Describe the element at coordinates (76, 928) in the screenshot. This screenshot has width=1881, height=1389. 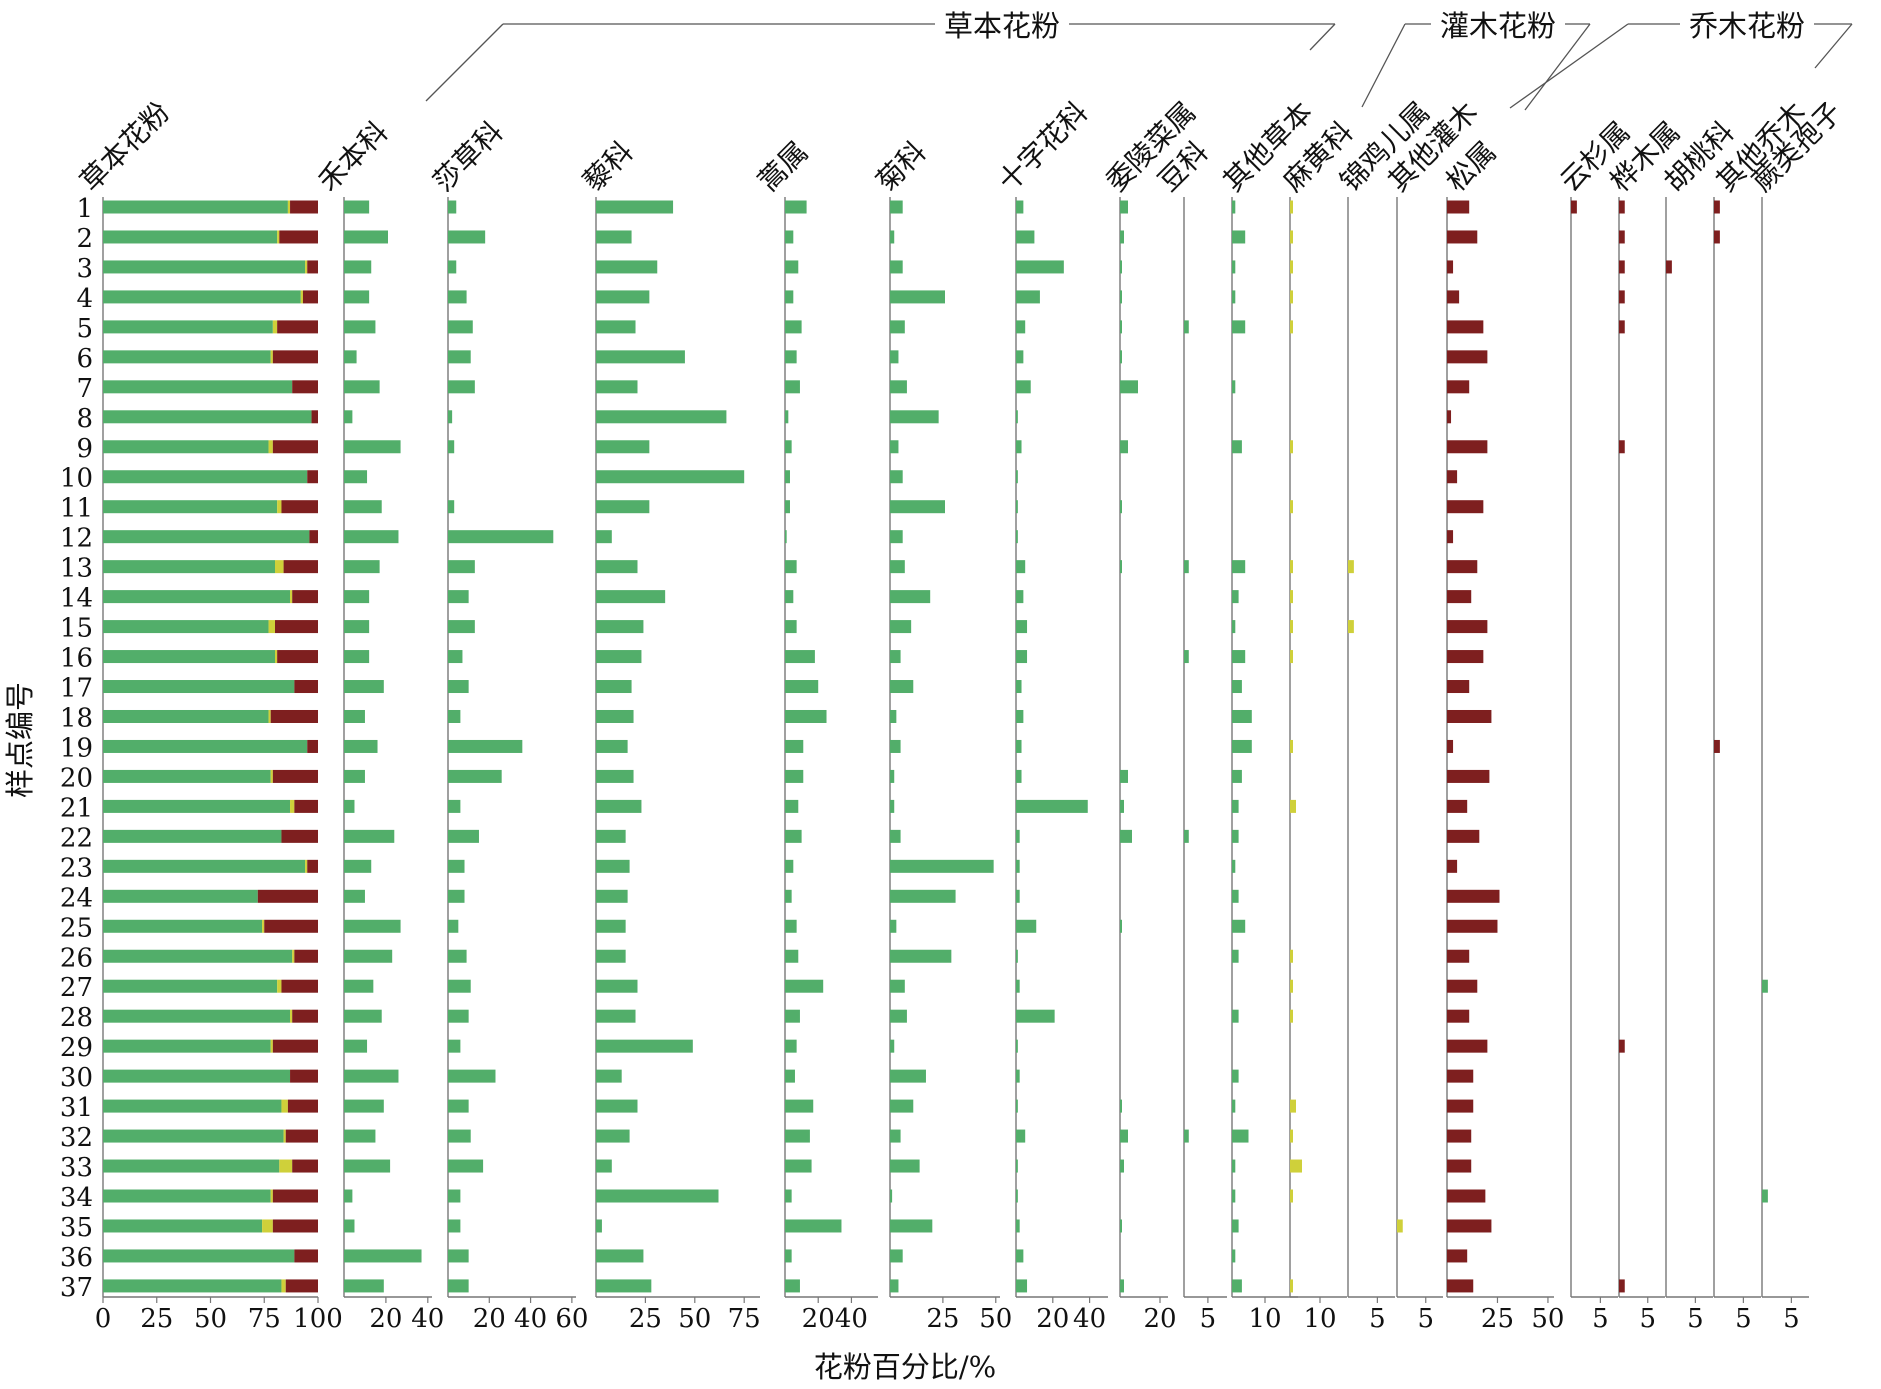
I see `sample-label: 25` at that location.